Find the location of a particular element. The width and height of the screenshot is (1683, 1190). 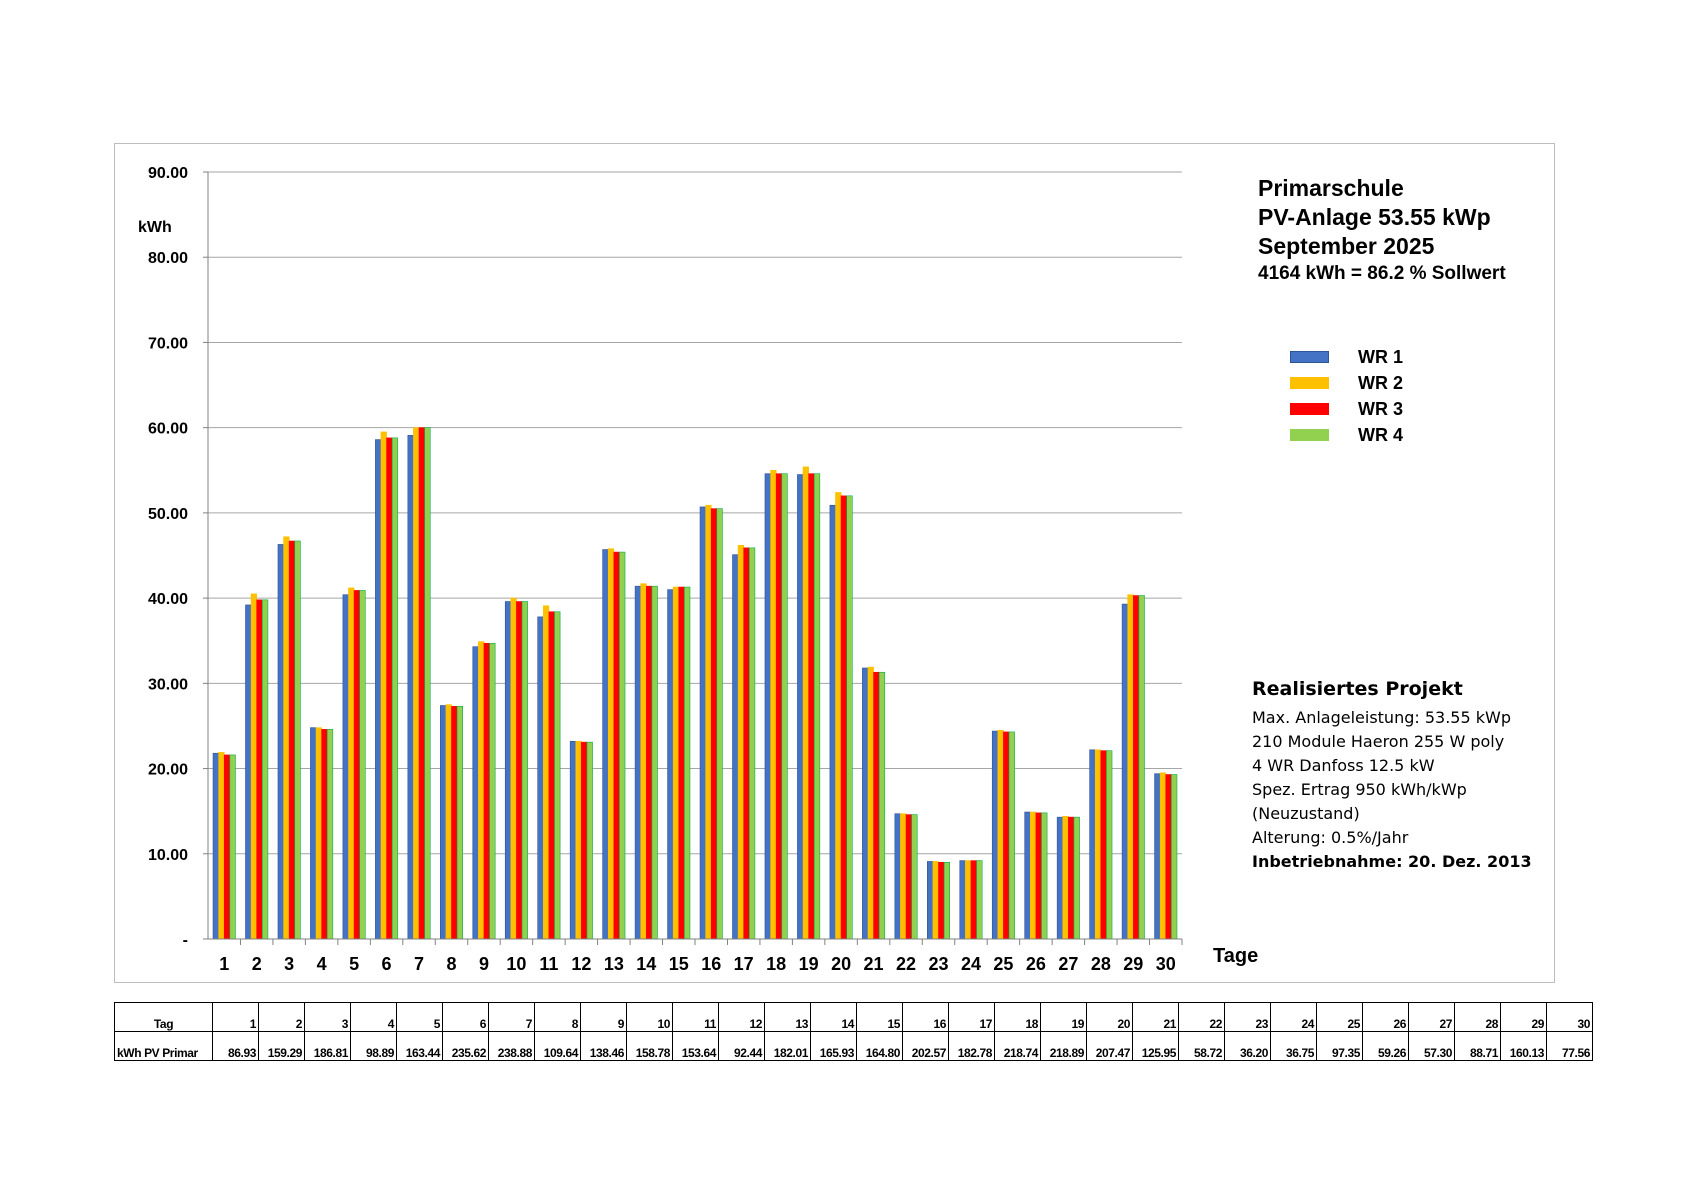

x-tick-label: 19 is located at coordinates (809, 964).